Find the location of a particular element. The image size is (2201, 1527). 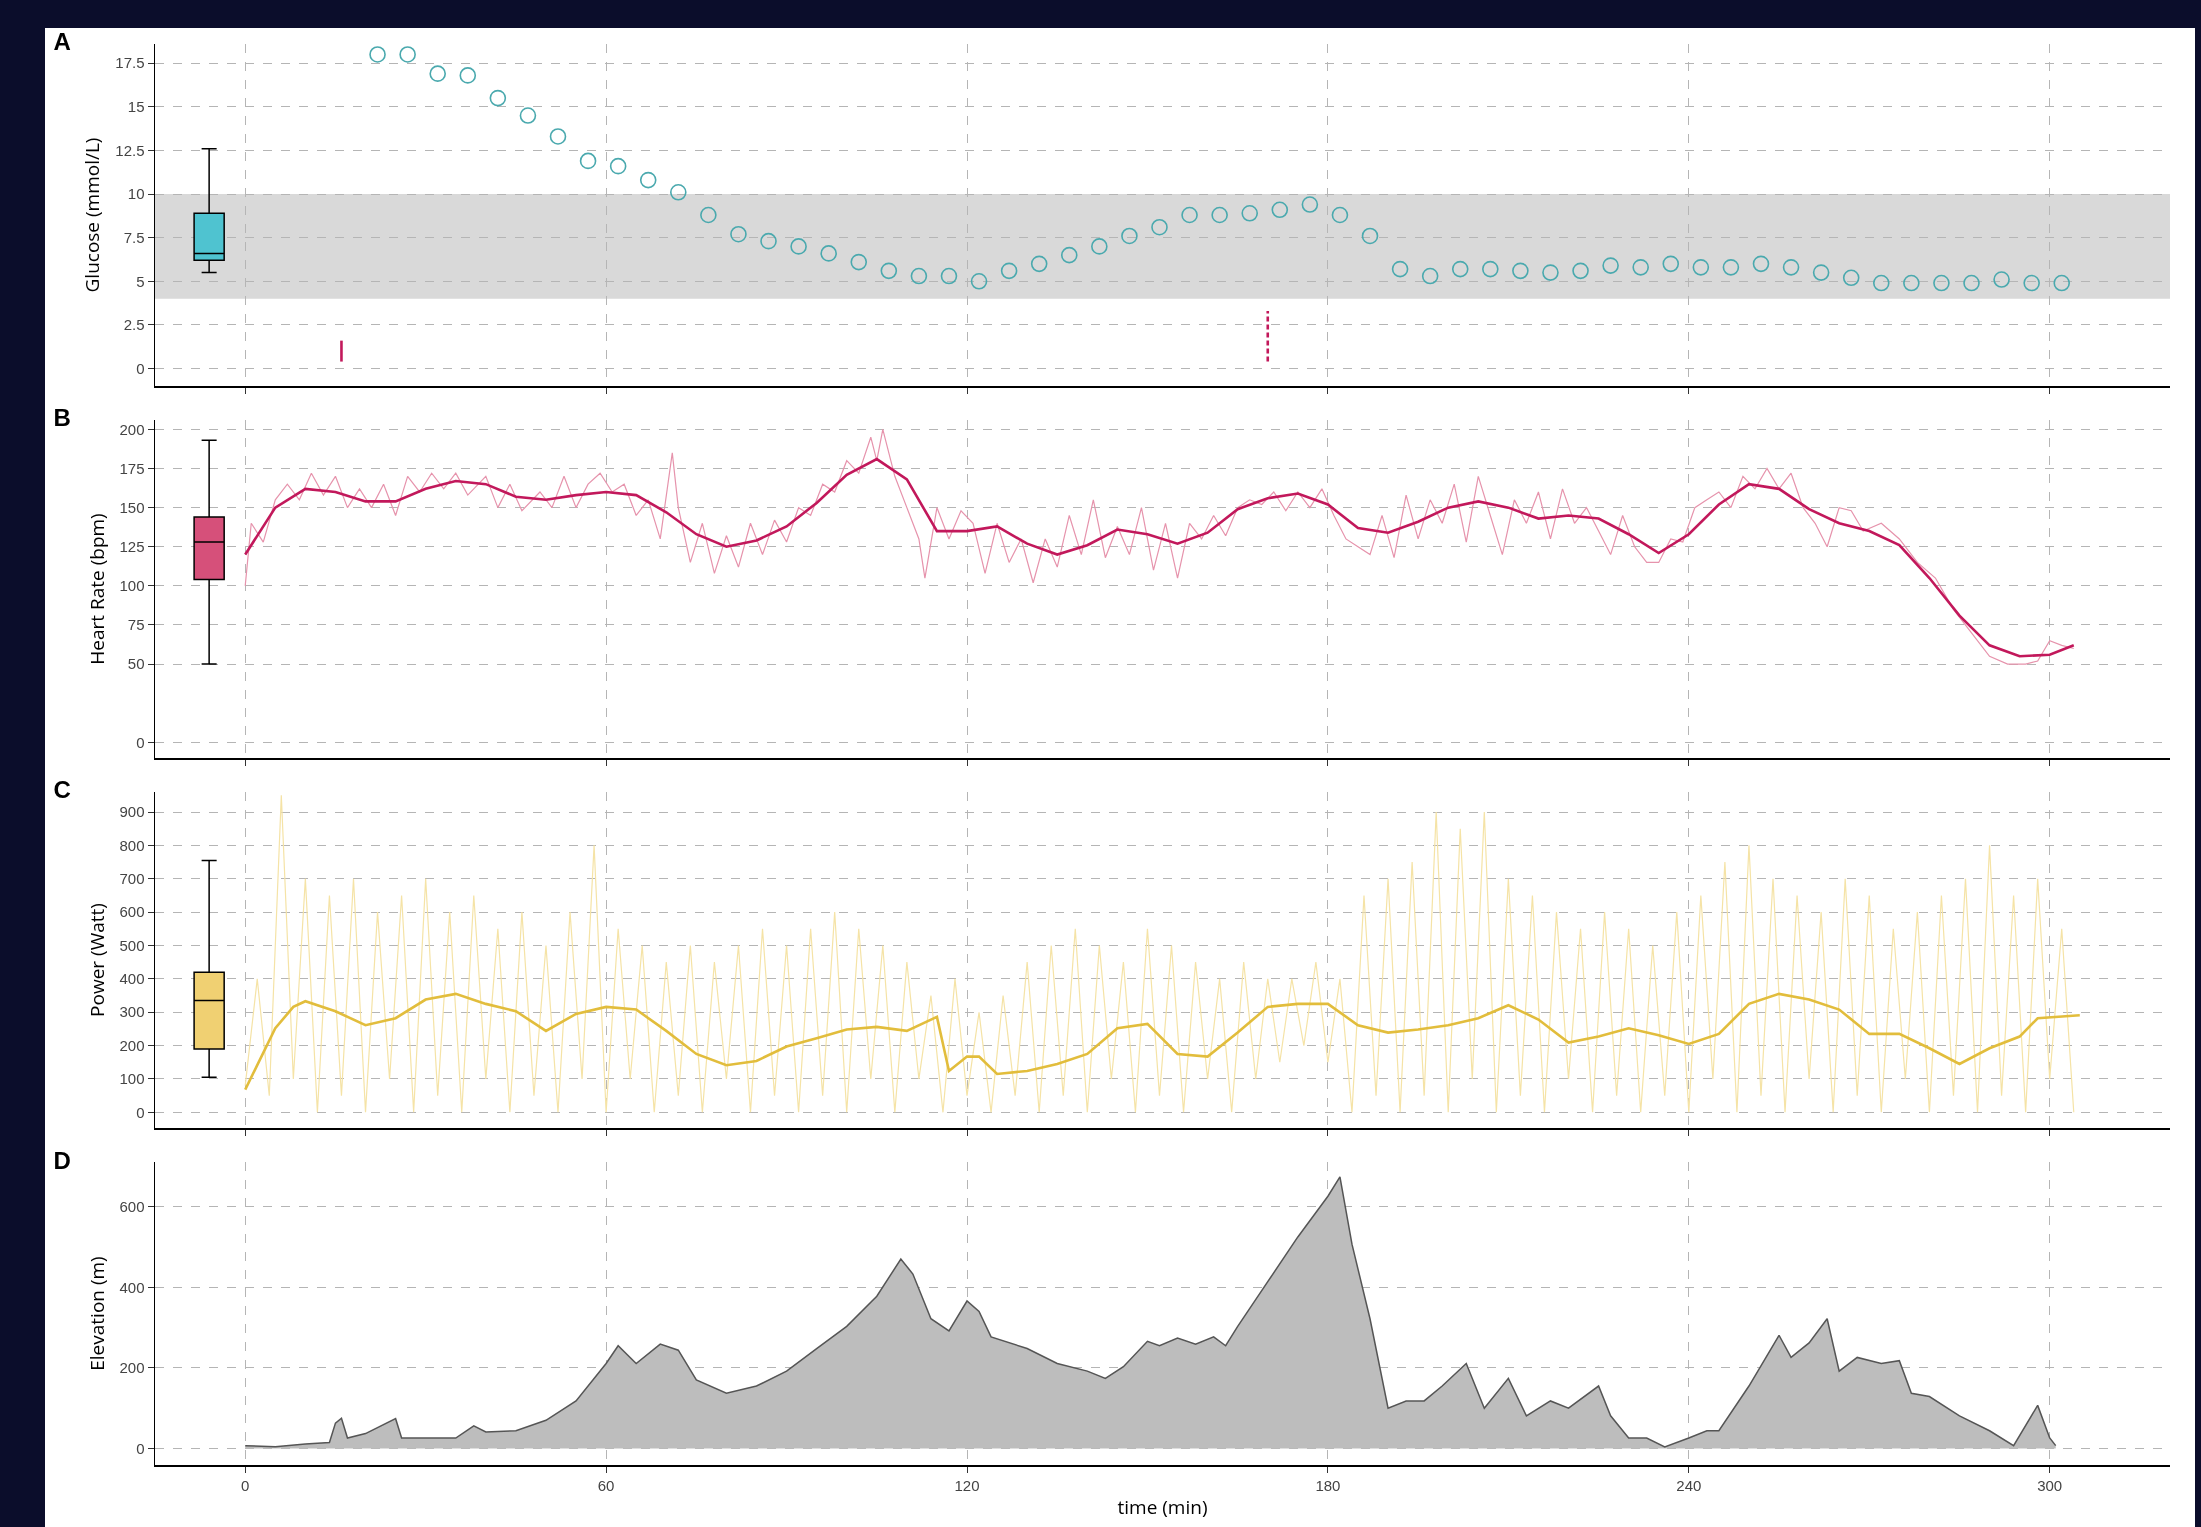

y-tick-label: 17.5 is located at coordinates (130, 63).